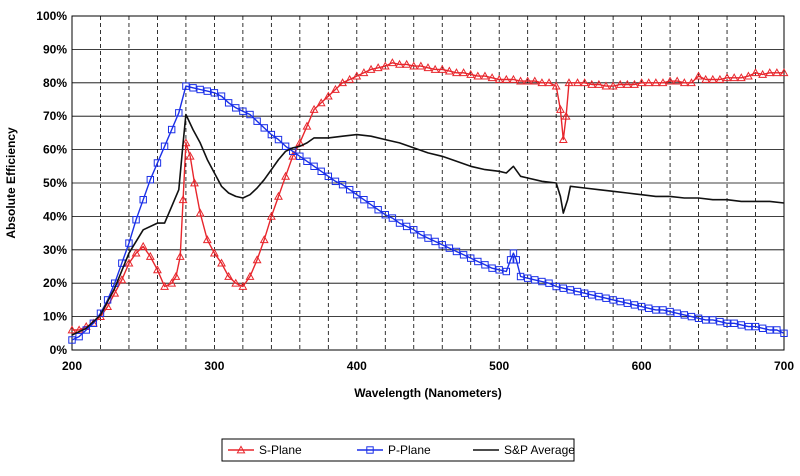 This screenshot has width=800, height=476. Describe the element at coordinates (59, 350) in the screenshot. I see `y-tick-label: 0%` at that location.